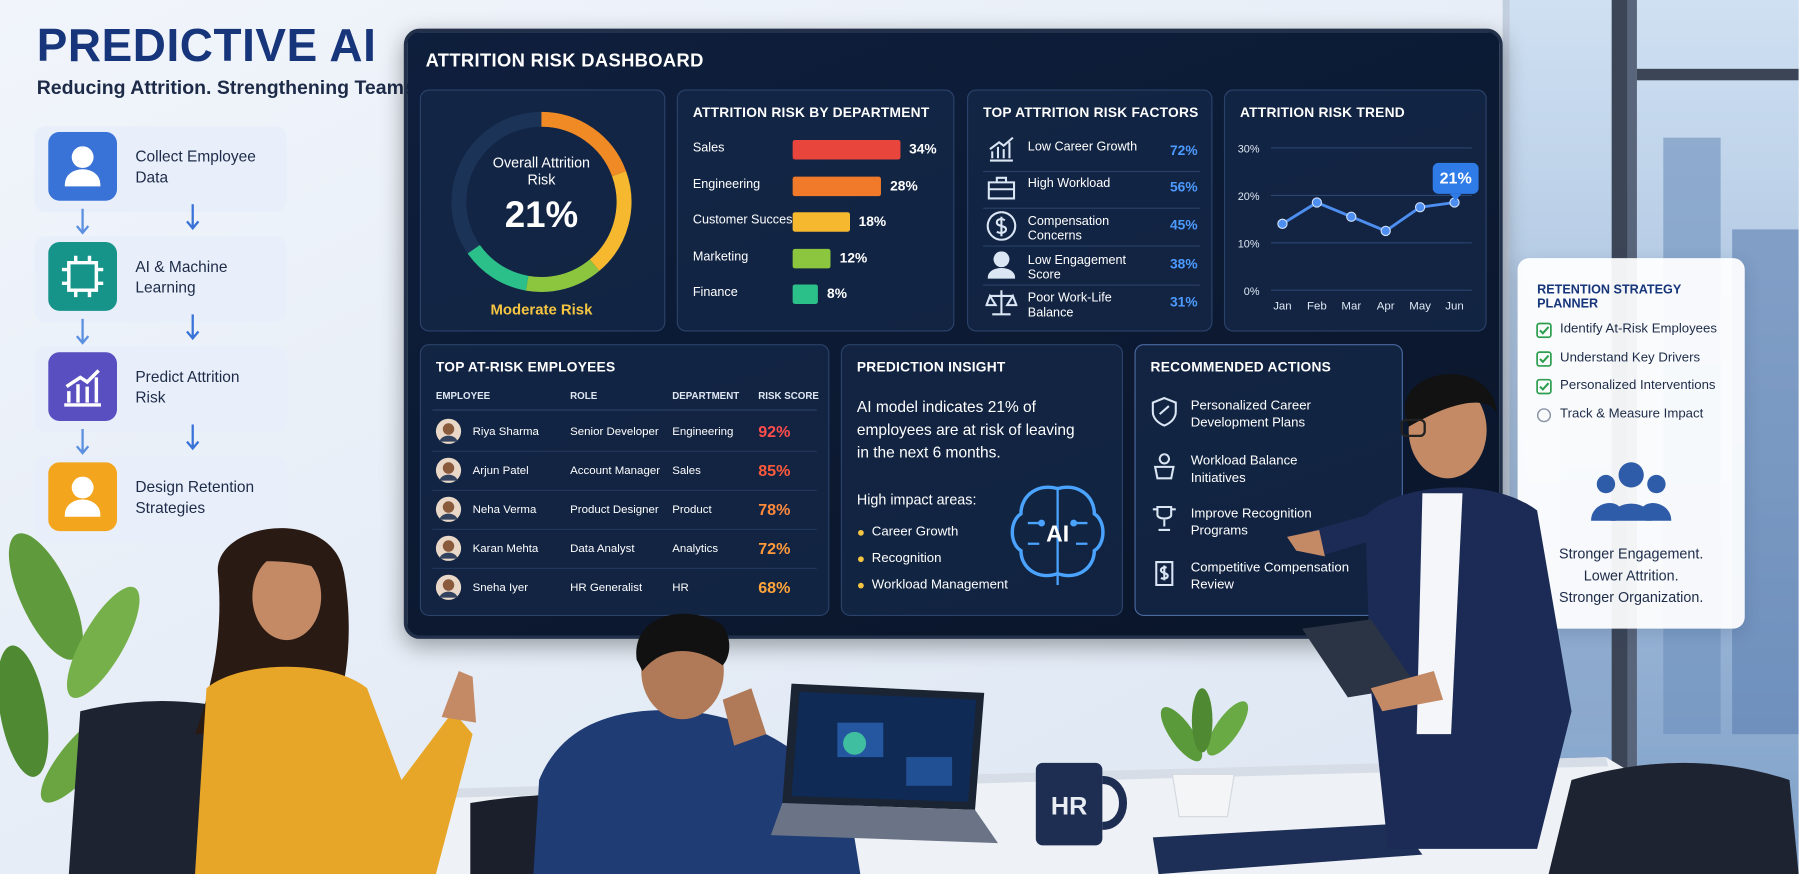 This screenshot has height=874, width=1799. Describe the element at coordinates (1386, 307) in the screenshot. I see `x-tick-label: Apr` at that location.